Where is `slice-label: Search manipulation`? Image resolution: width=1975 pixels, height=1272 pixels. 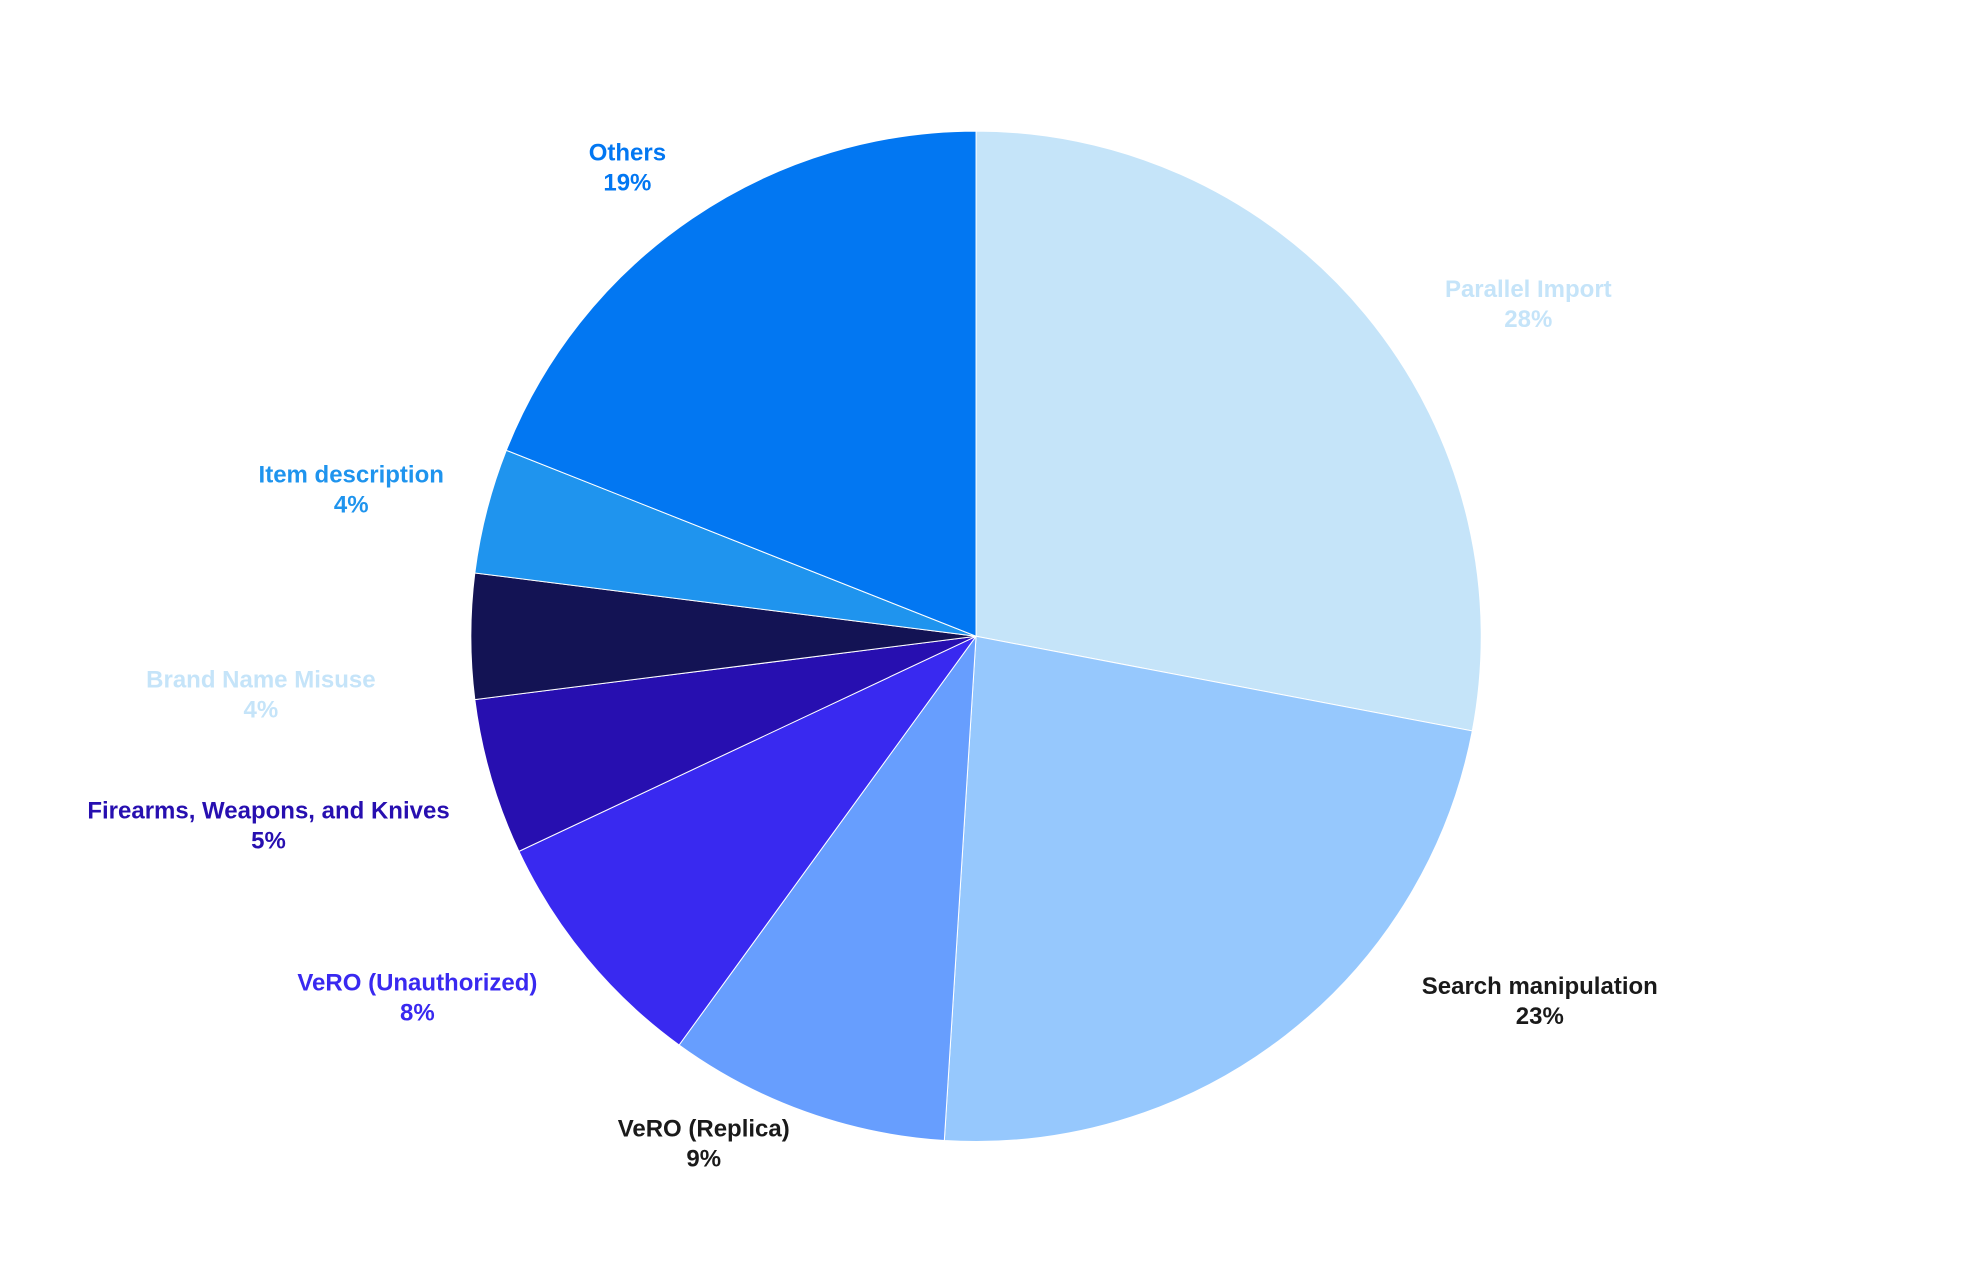 slice-label: Search manipulation is located at coordinates (1540, 986).